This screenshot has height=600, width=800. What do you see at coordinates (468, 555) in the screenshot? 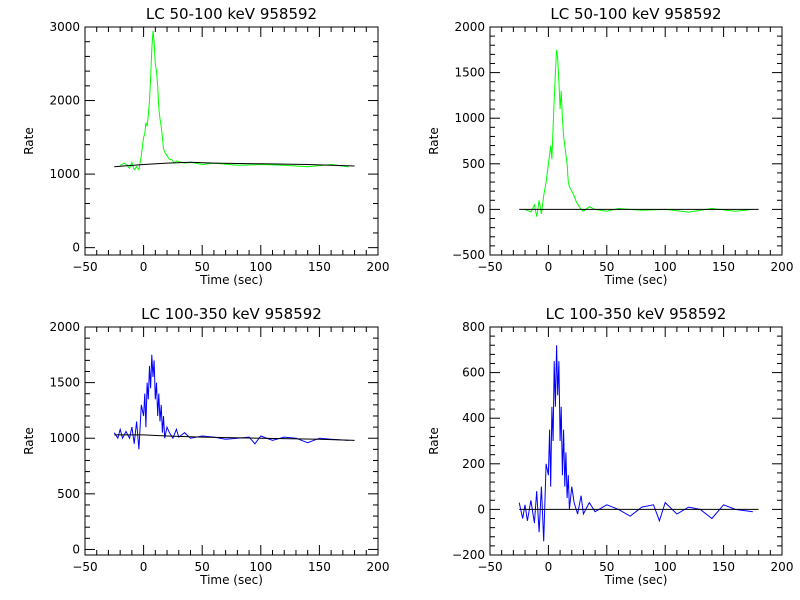
I see `y-tick-label: −200` at bounding box center [468, 555].